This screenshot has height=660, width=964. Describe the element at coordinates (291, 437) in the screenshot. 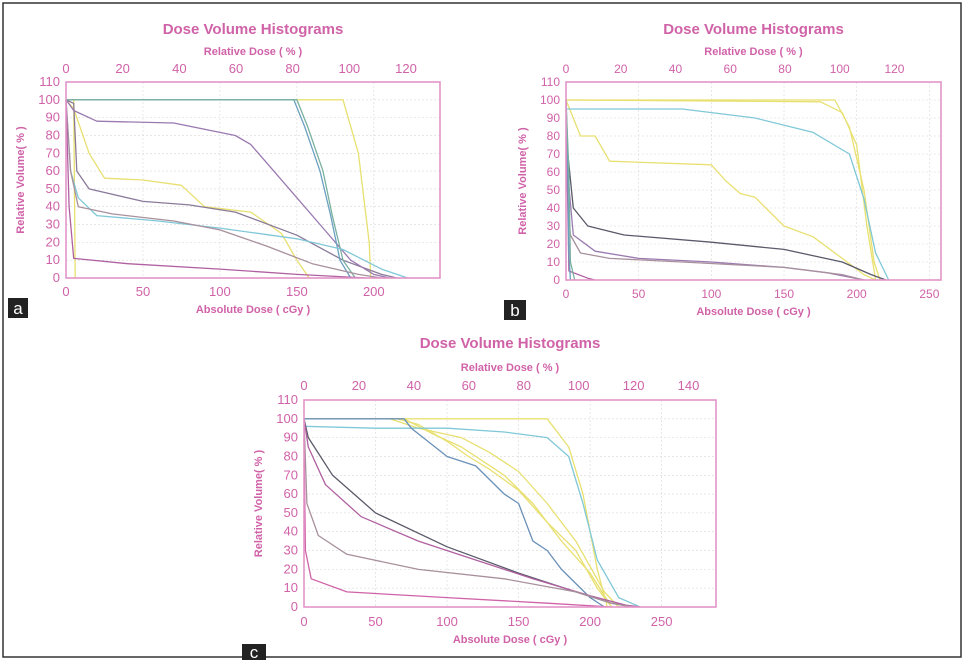

I see `y-tick-label: 90` at that location.